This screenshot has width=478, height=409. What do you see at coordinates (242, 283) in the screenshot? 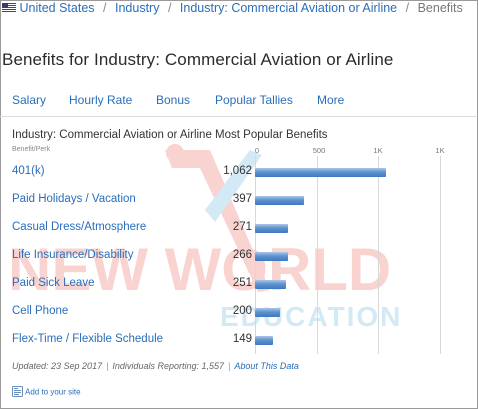
I see `benefit-count: 251` at bounding box center [242, 283].